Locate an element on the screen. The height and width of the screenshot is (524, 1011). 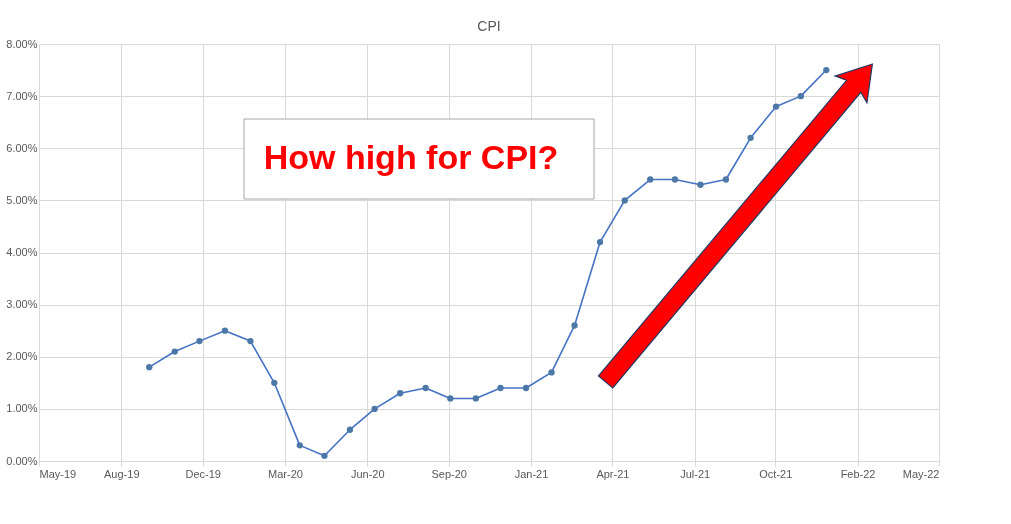
annotation: How high for CPI? is located at coordinates (411, 157).